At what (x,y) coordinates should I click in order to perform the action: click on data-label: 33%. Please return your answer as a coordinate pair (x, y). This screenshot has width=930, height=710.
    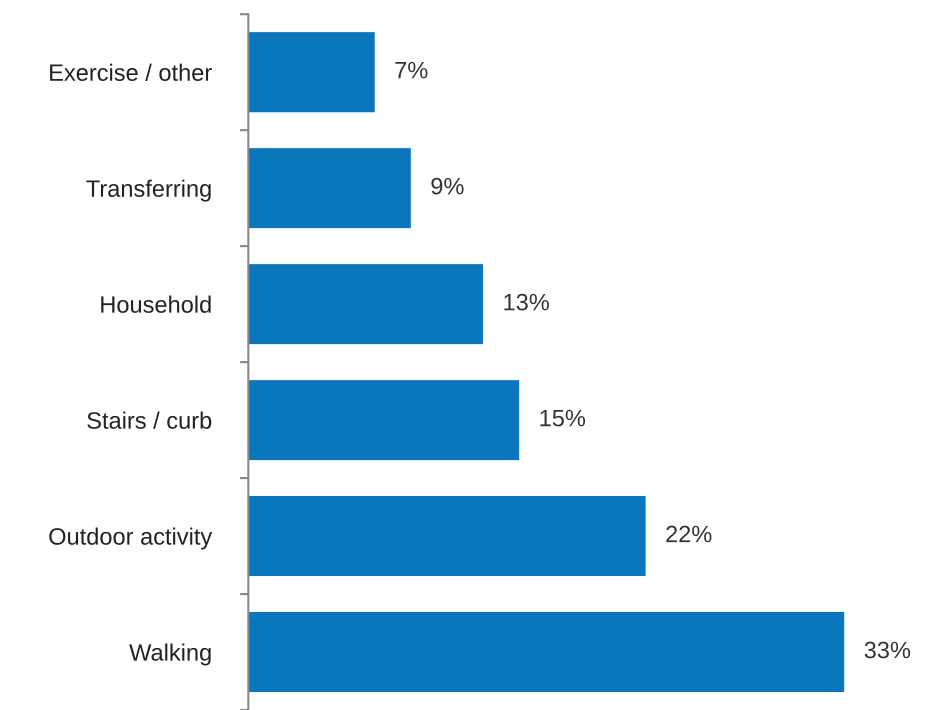
    Looking at the image, I should click on (887, 650).